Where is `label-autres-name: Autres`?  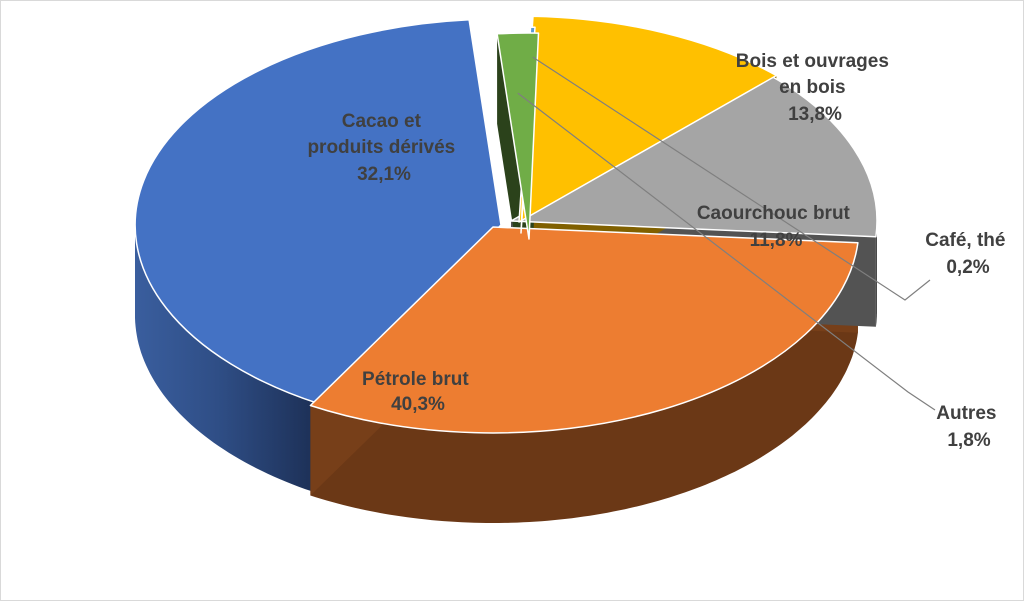
label-autres-name: Autres is located at coordinates (966, 413).